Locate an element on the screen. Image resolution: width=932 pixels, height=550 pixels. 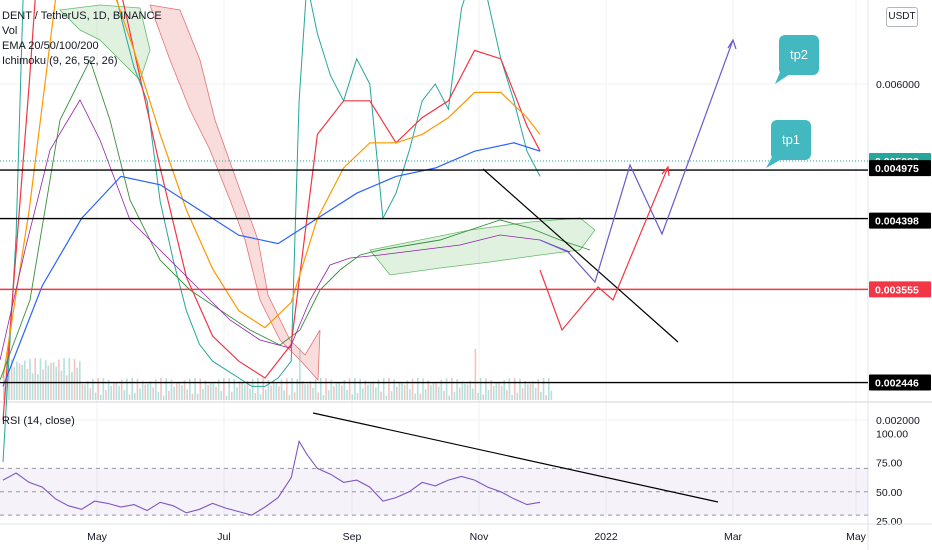
time-tick-label: Sep is located at coordinates (352, 537).